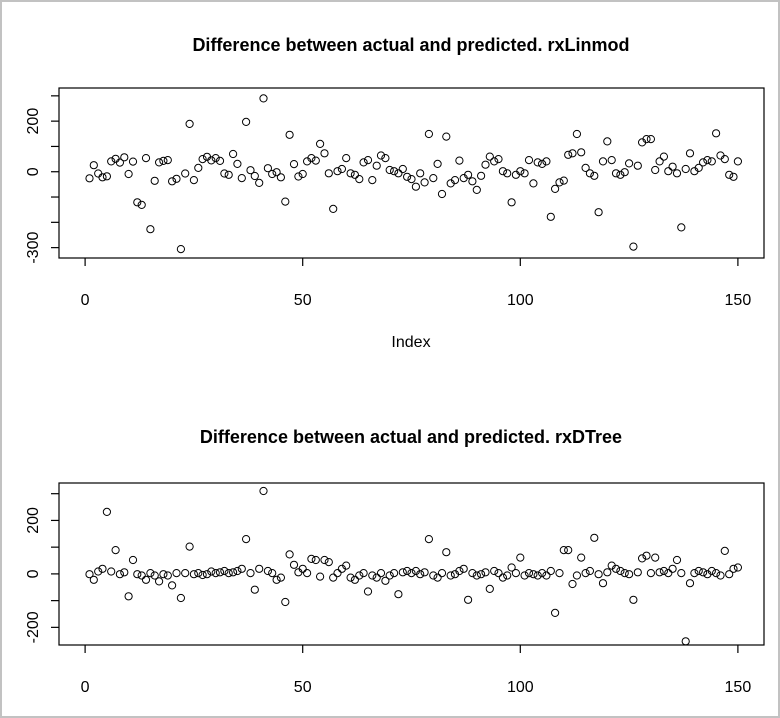 The width and height of the screenshot is (780, 718). Describe the element at coordinates (410, 342) in the screenshot. I see `chart1-x-axis-title: Index` at that location.